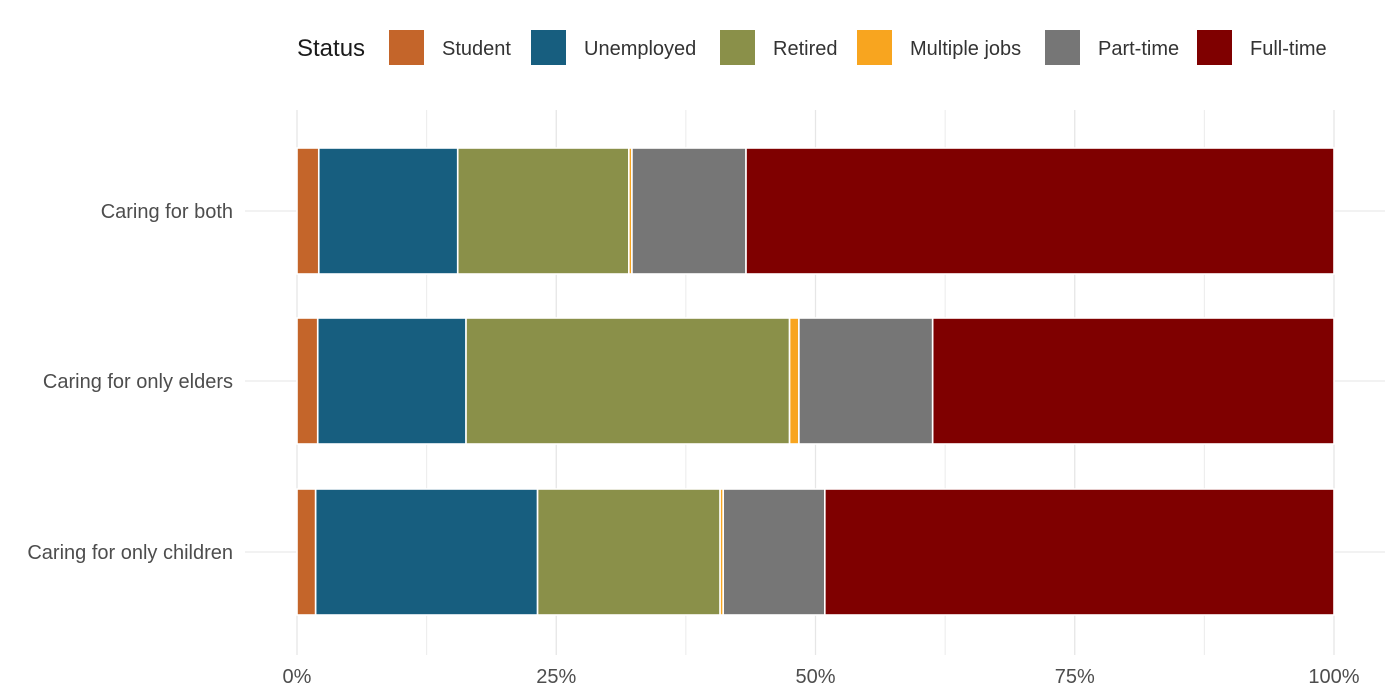 This screenshot has height=700, width=1400. I want to click on legend-key-multiple-jobs, so click(874, 47).